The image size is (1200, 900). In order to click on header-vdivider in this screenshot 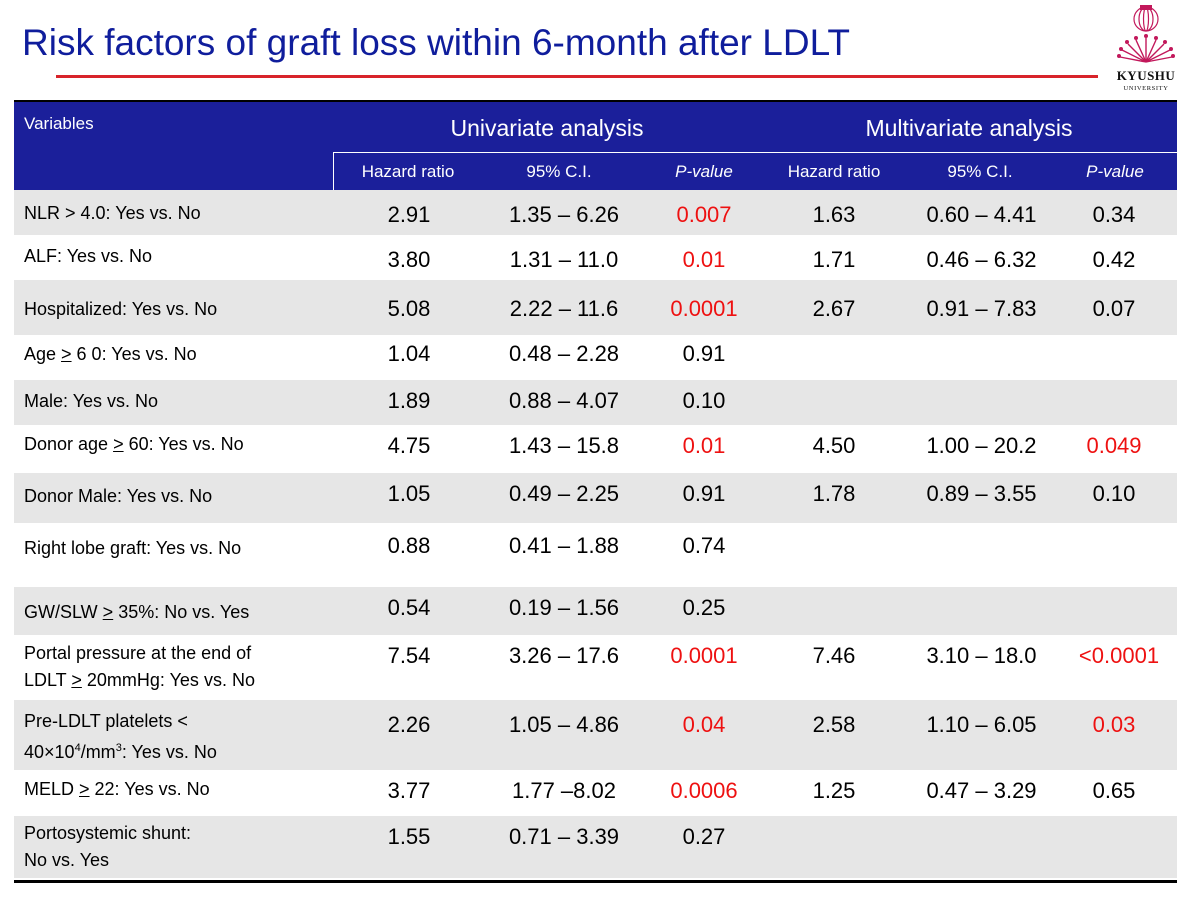, I will do `click(333, 171)`.